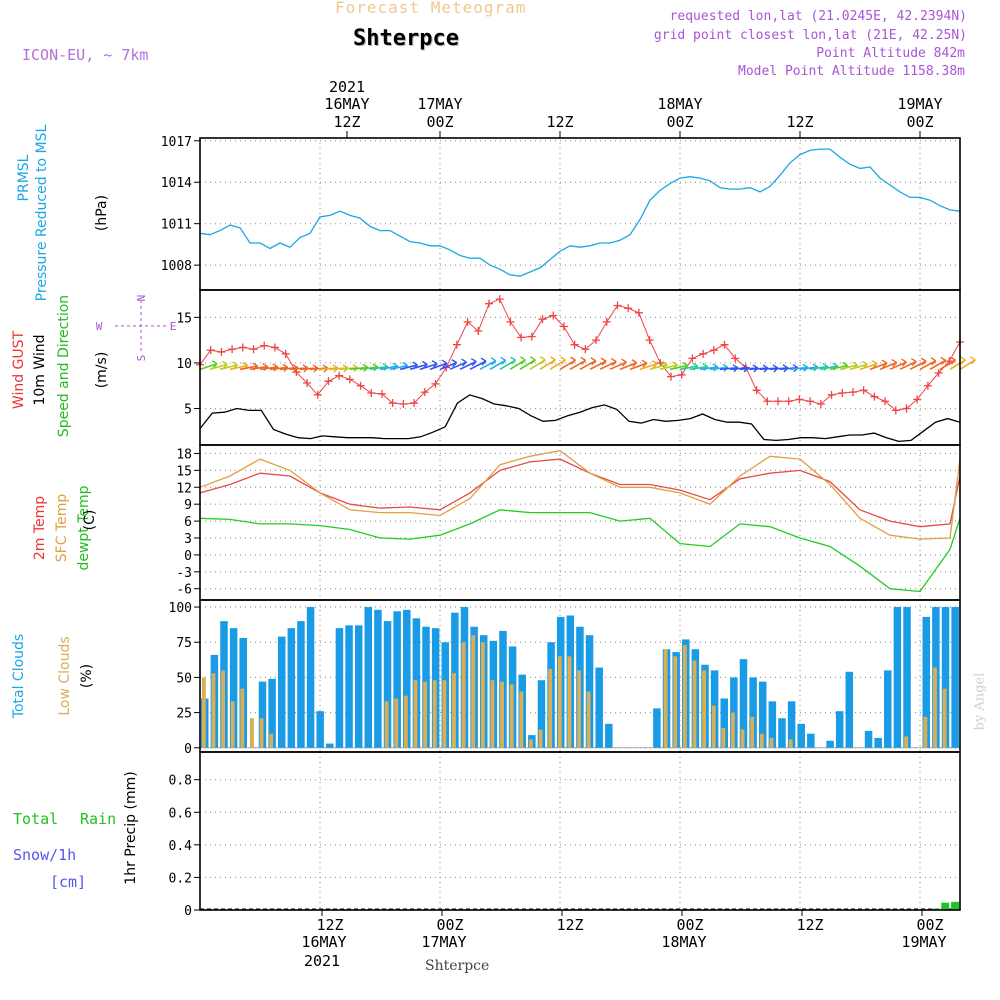  Describe the element at coordinates (457, 966) in the screenshot. I see `footer-location: Shterpce` at that location.